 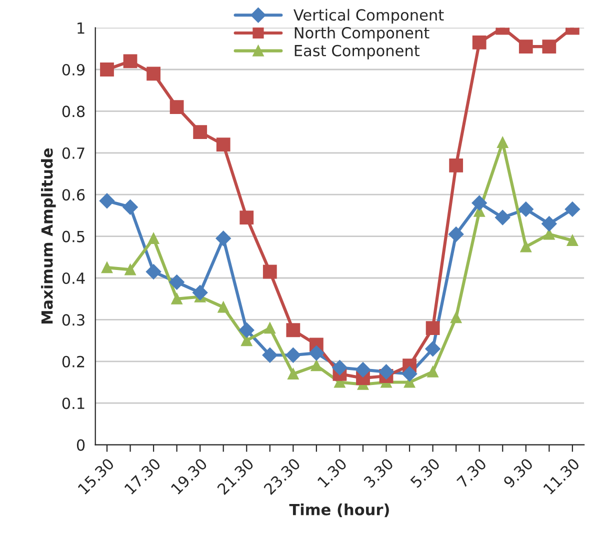 What do you see at coordinates (73, 320) in the screenshot?
I see `y-tick-label: 0.3` at bounding box center [73, 320].